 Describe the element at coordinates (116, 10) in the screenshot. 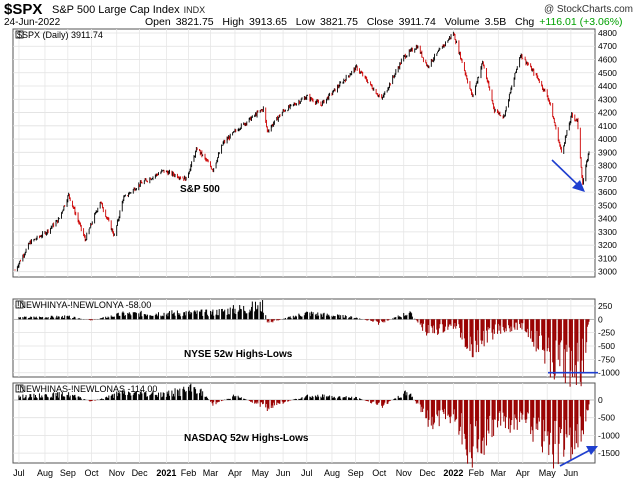

I see `index-title: S&P 500 Large Cap Index` at that location.